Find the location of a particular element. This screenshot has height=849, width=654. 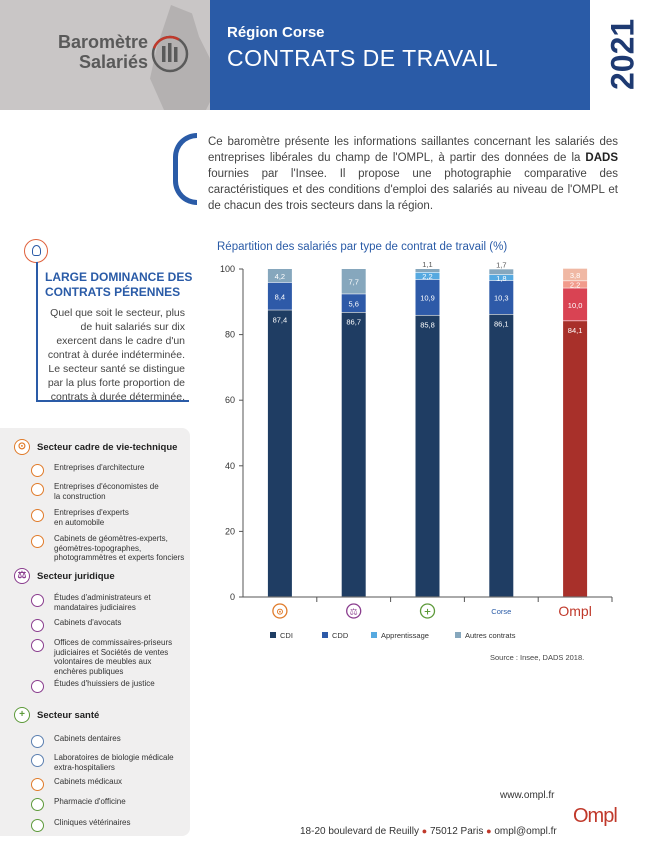

highlight-title: LARGE DOMINANCE DES CONTRATS PÉRENNES is located at coordinates (119, 284).